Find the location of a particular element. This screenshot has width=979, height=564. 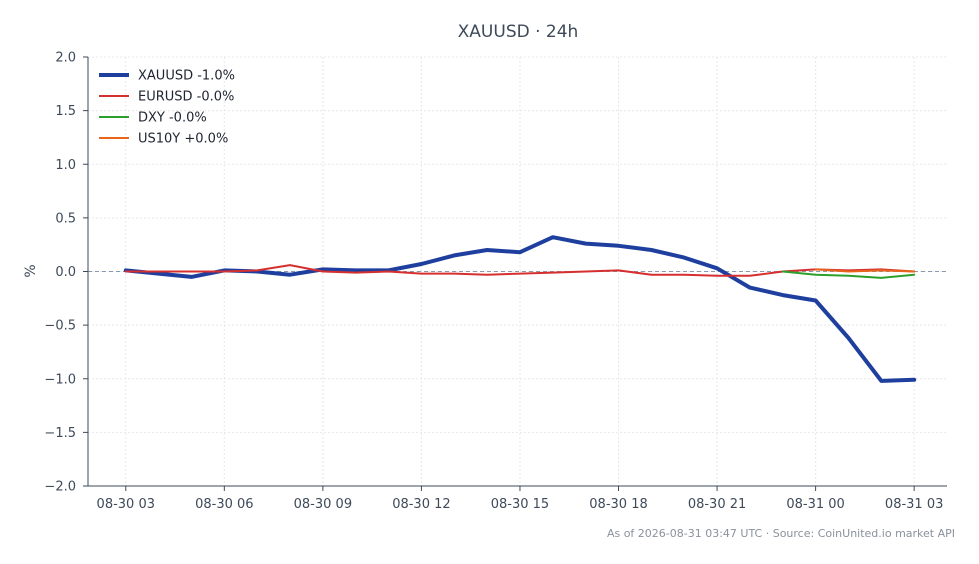

x-tick-label: 08-31 00 is located at coordinates (815, 504).